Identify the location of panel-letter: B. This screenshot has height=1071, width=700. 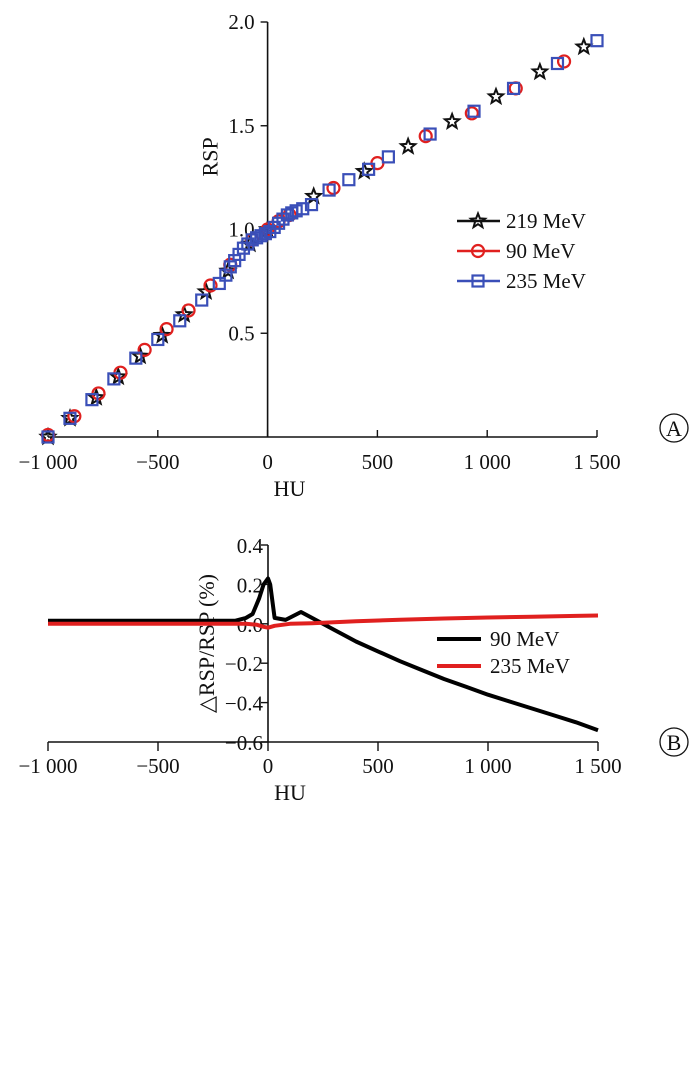
(674, 742).